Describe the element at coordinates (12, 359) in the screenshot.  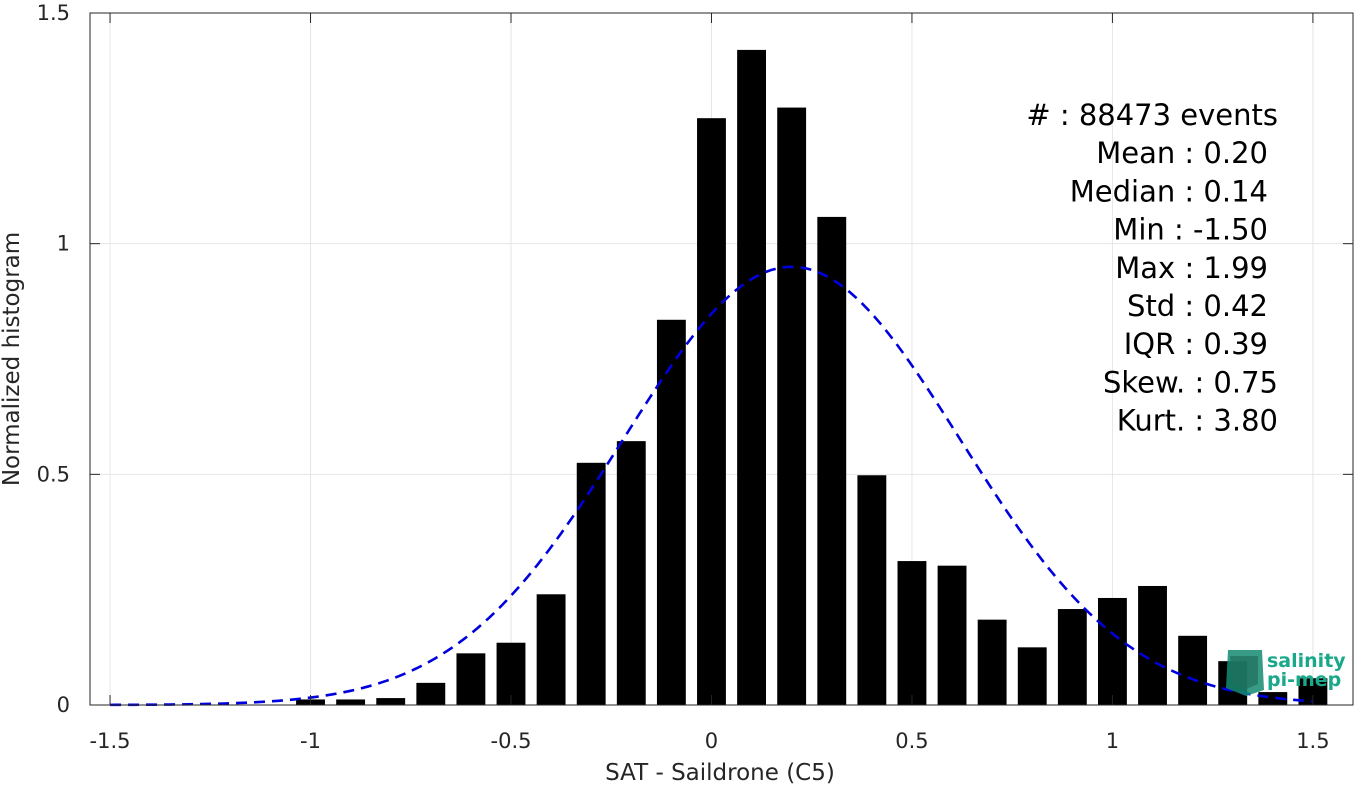
I see `y-axis-title: Normalized histogram` at that location.